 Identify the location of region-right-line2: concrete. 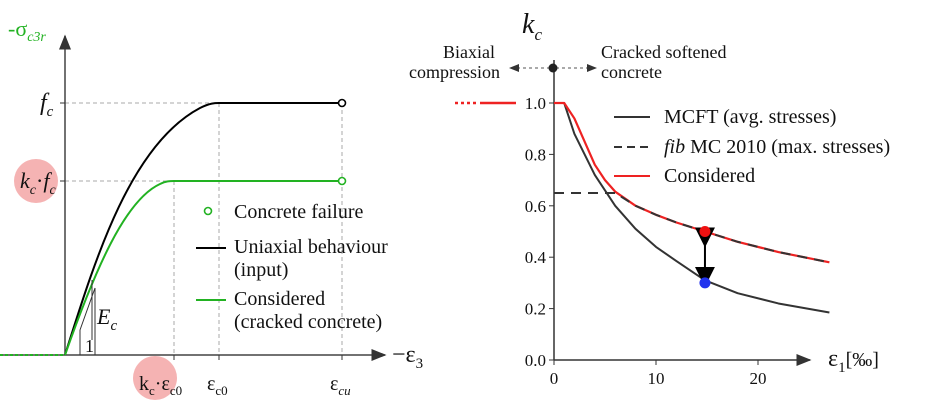
(631, 72).